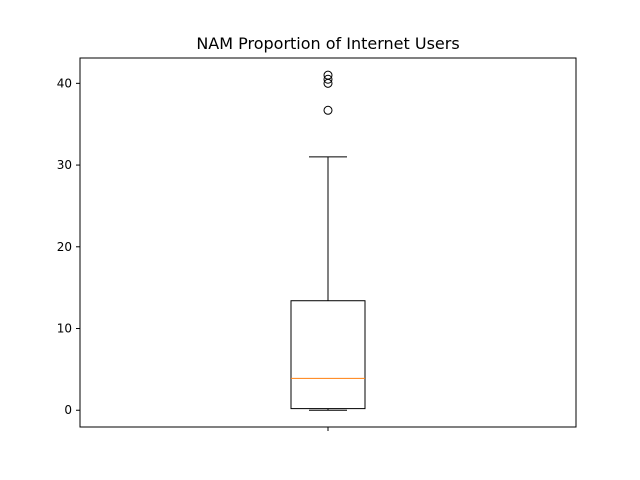 The height and width of the screenshot is (480, 640). Describe the element at coordinates (64, 329) in the screenshot. I see `y-tick-label: 10` at that location.